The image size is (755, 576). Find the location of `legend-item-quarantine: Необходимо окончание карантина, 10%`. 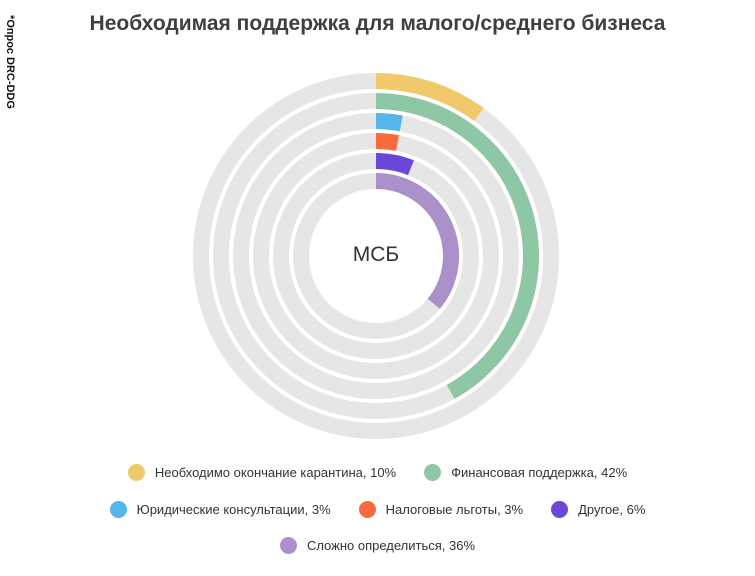

legend-item-quarantine: Необходимо окончание карантина, 10% is located at coordinates (262, 472).